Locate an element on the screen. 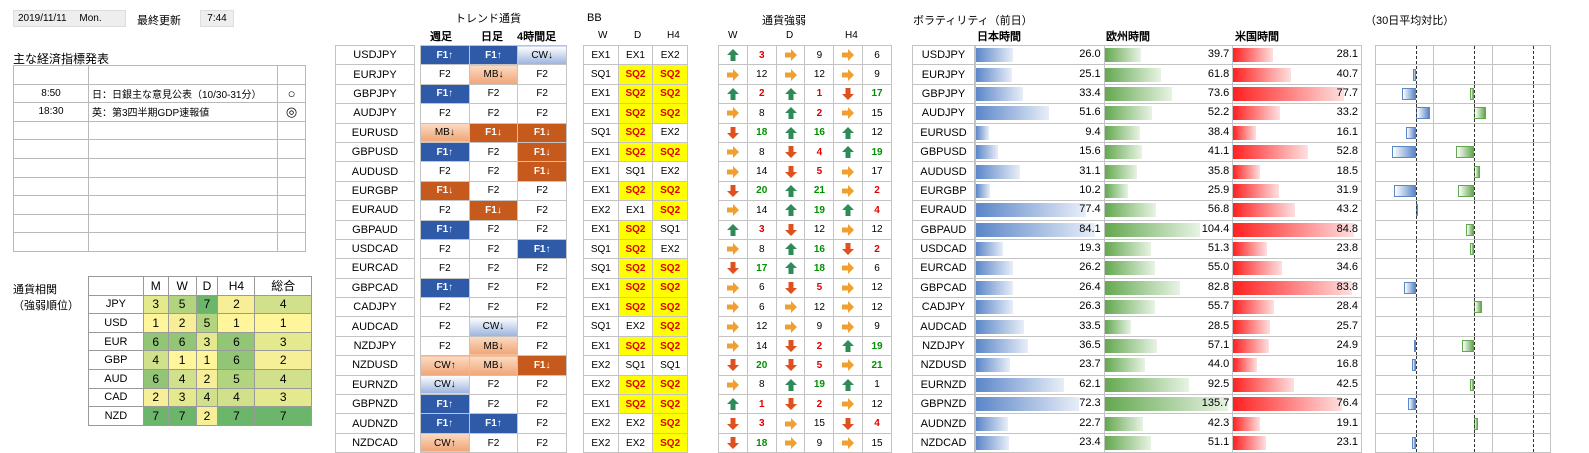 This screenshot has width=1589, height=453. vol-value: 38.4 is located at coordinates (1218, 131).